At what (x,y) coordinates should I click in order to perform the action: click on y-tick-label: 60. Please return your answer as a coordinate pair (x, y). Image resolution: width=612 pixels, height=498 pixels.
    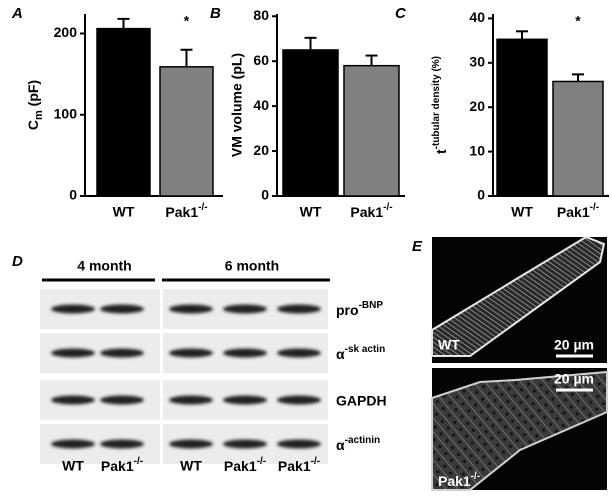
    Looking at the image, I should click on (261, 60).